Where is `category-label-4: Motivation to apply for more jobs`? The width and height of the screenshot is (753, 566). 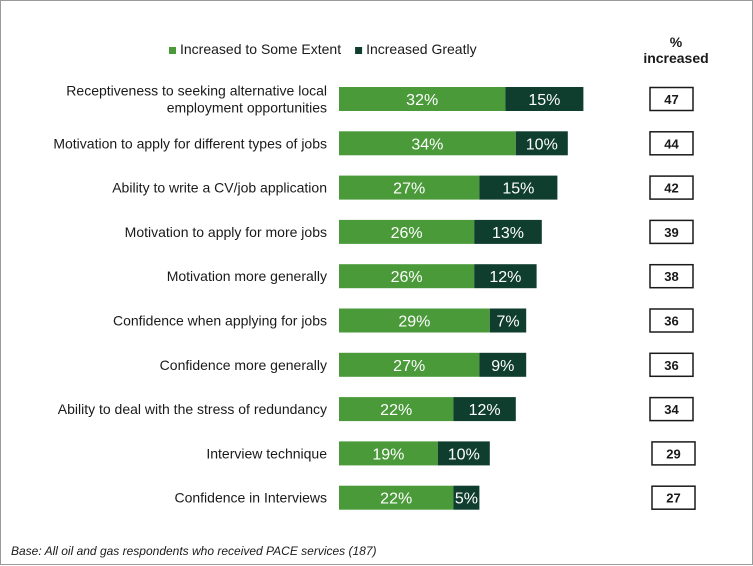 category-label-4: Motivation to apply for more jobs is located at coordinates (226, 232).